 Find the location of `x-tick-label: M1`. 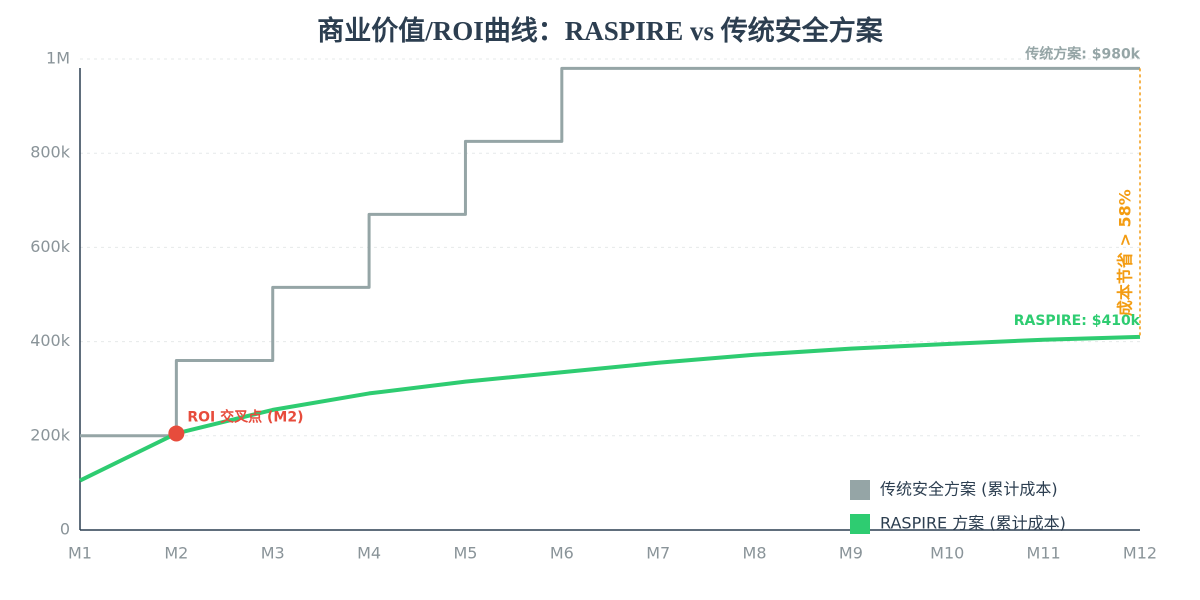

x-tick-label: M1 is located at coordinates (80, 553).